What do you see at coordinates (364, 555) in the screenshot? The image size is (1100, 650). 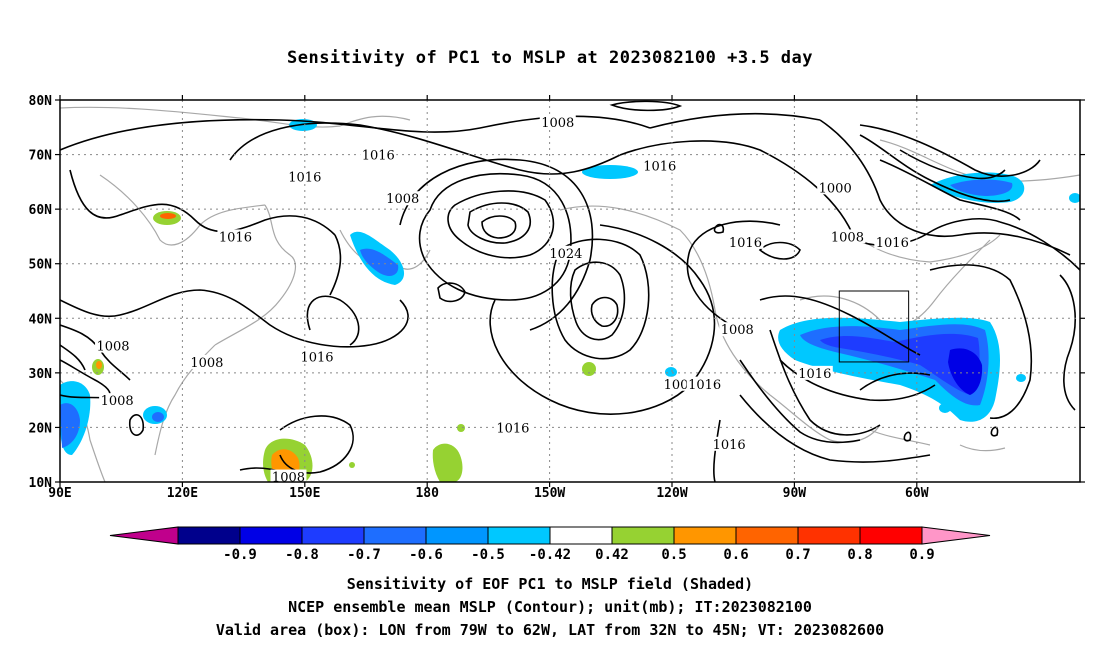 I see `color-bar-label: -0.7` at bounding box center [364, 555].